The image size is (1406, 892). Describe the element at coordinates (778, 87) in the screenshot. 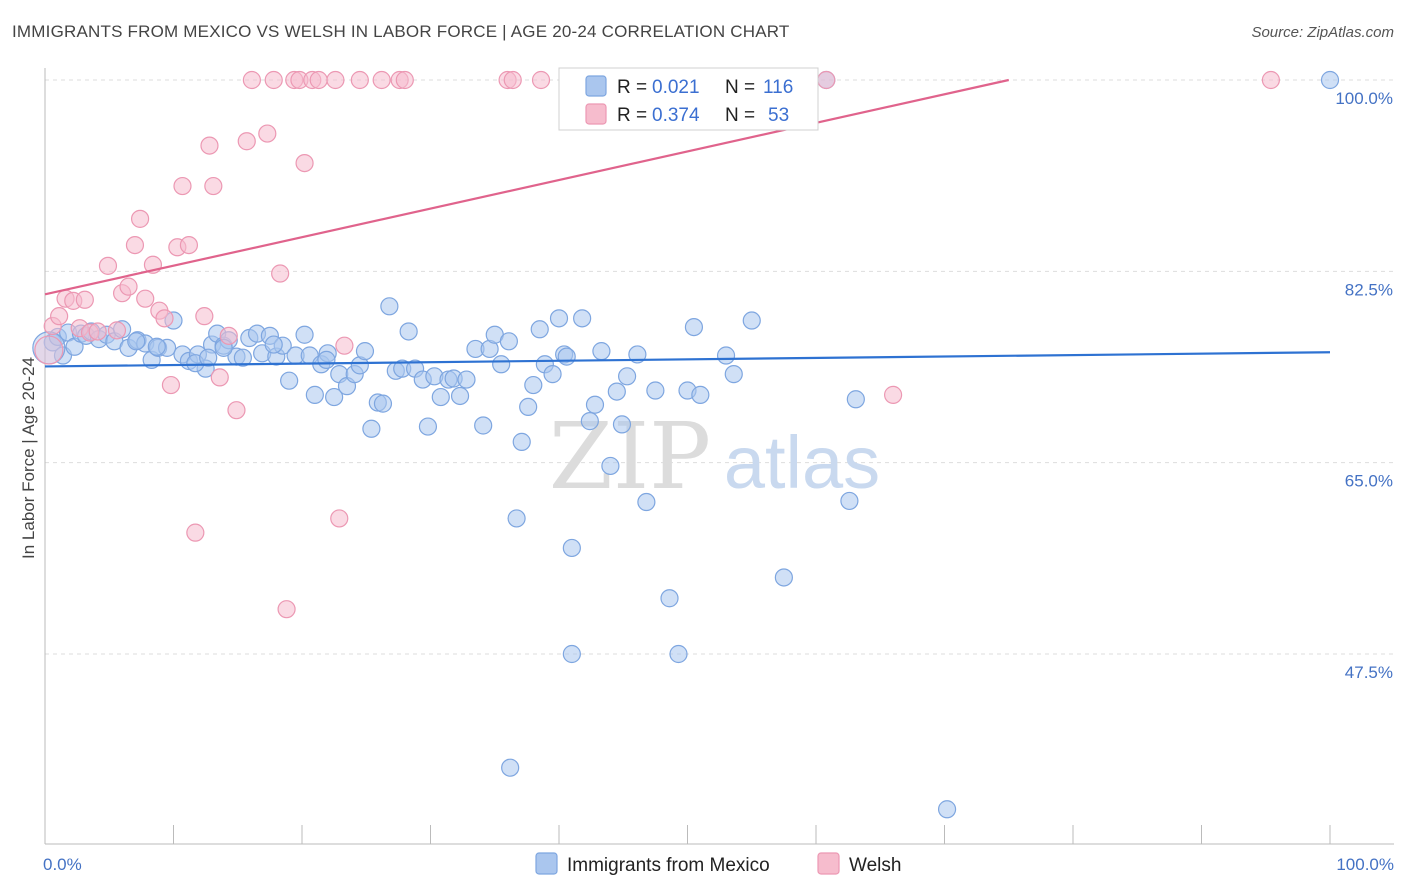

I see `legend-n-value-mexico: 116` at that location.